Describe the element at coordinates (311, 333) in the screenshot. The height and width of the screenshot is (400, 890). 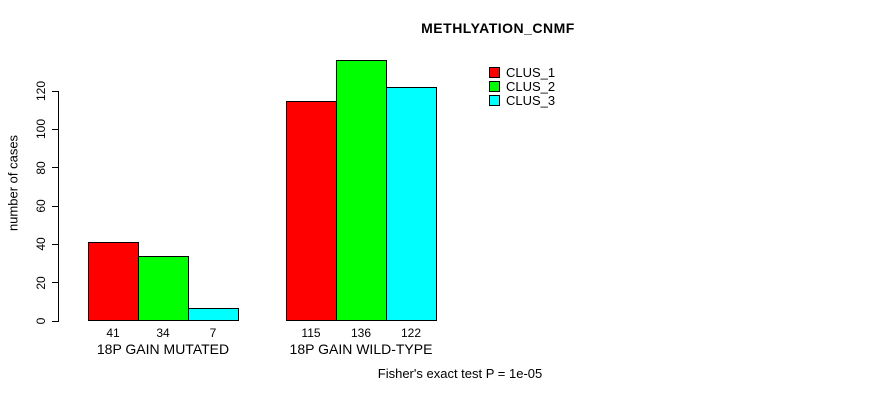
I see `bar-value-label: 115` at that location.